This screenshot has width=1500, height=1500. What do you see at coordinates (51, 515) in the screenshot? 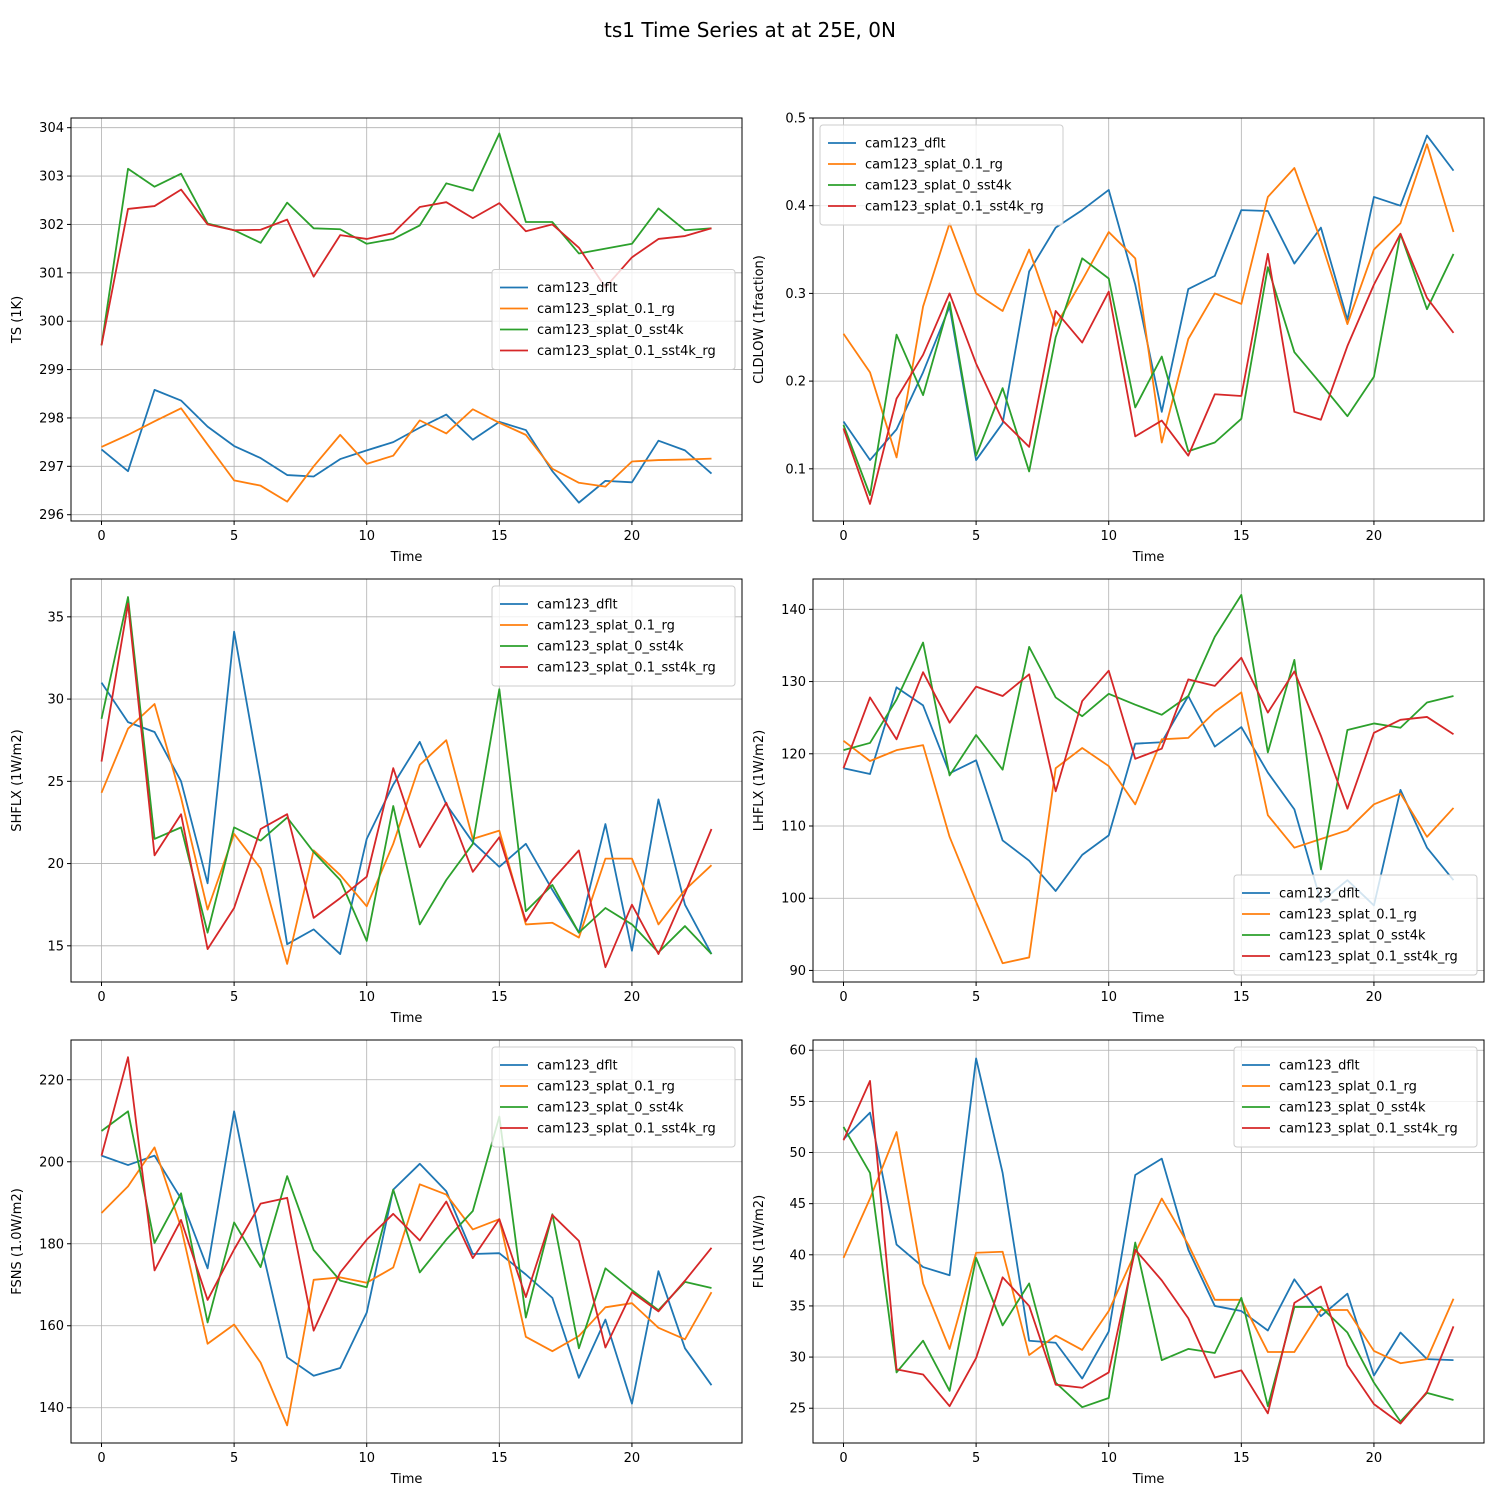
I see `y-tick-label: 296` at bounding box center [51, 515].